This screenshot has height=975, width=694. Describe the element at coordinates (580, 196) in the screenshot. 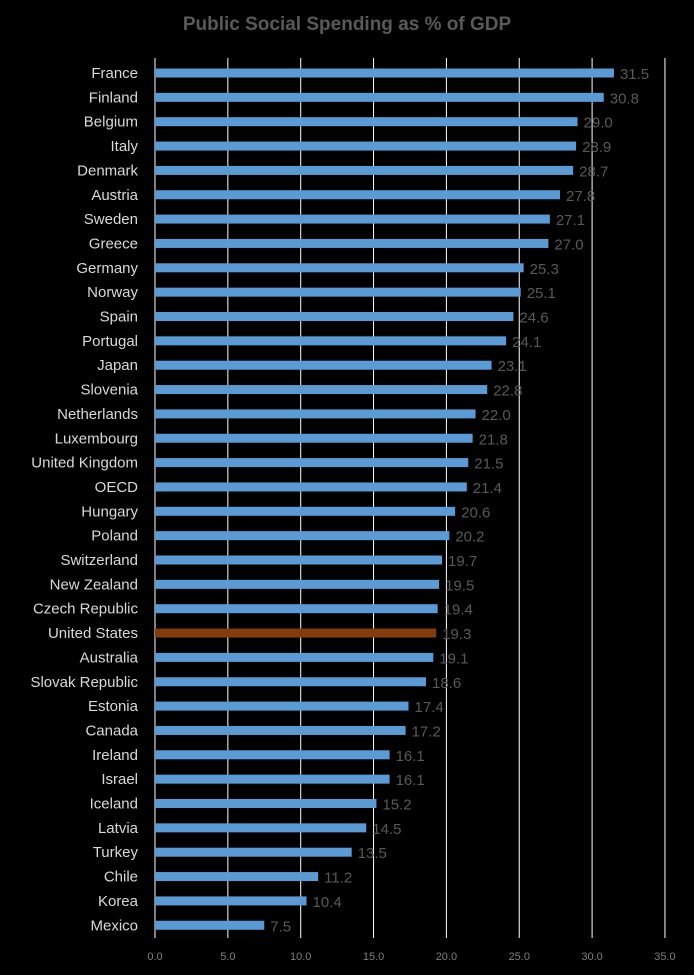

I see `data-label: 27.8` at that location.